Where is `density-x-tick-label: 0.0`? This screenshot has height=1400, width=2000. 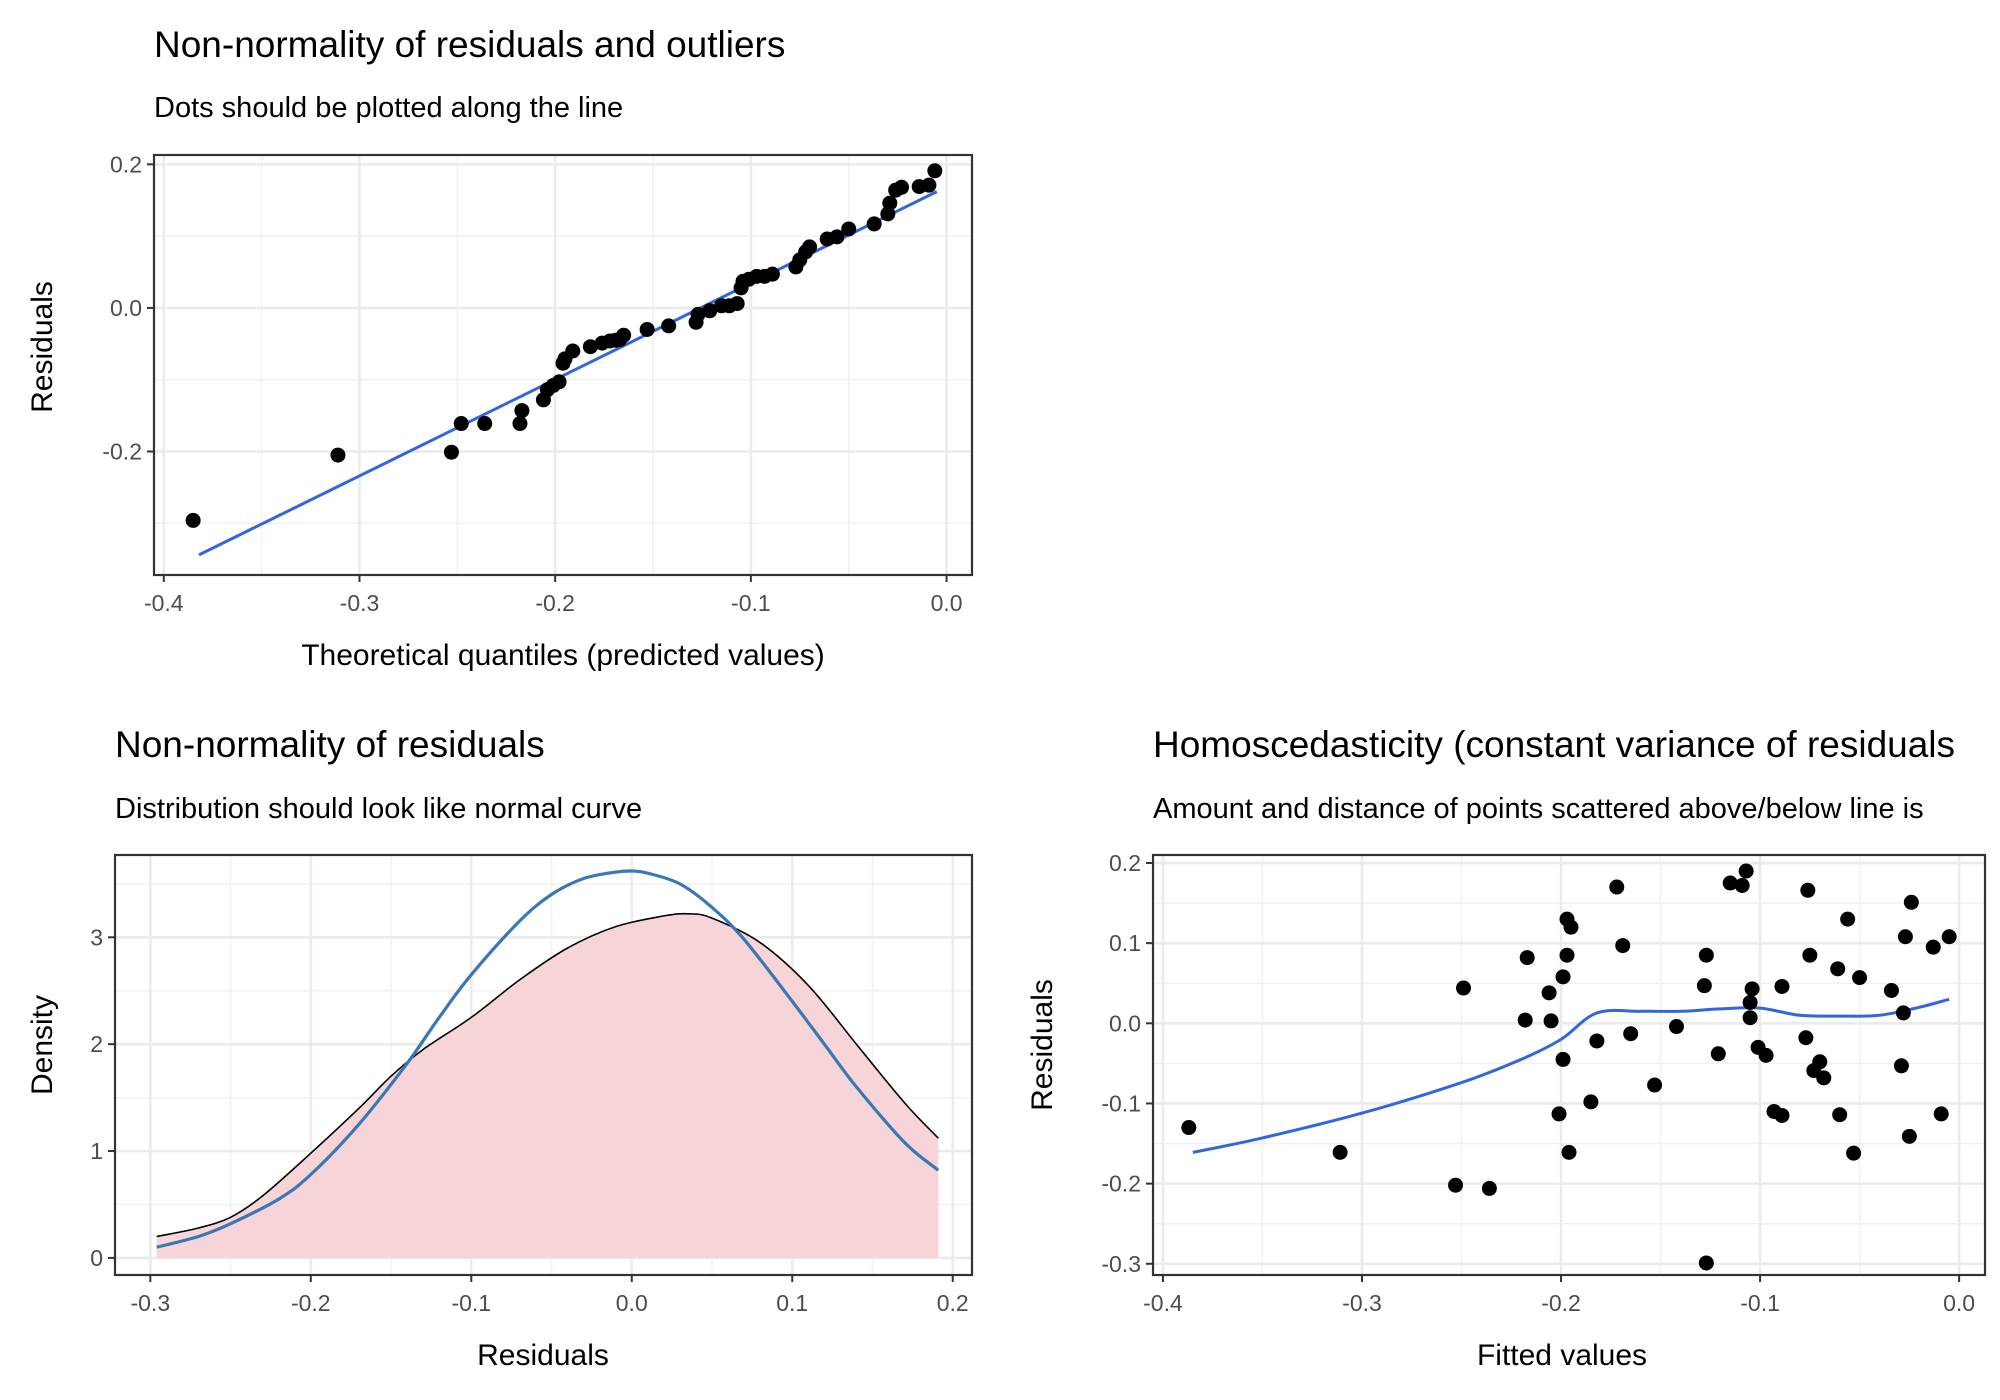 density-x-tick-label: 0.0 is located at coordinates (632, 1303).